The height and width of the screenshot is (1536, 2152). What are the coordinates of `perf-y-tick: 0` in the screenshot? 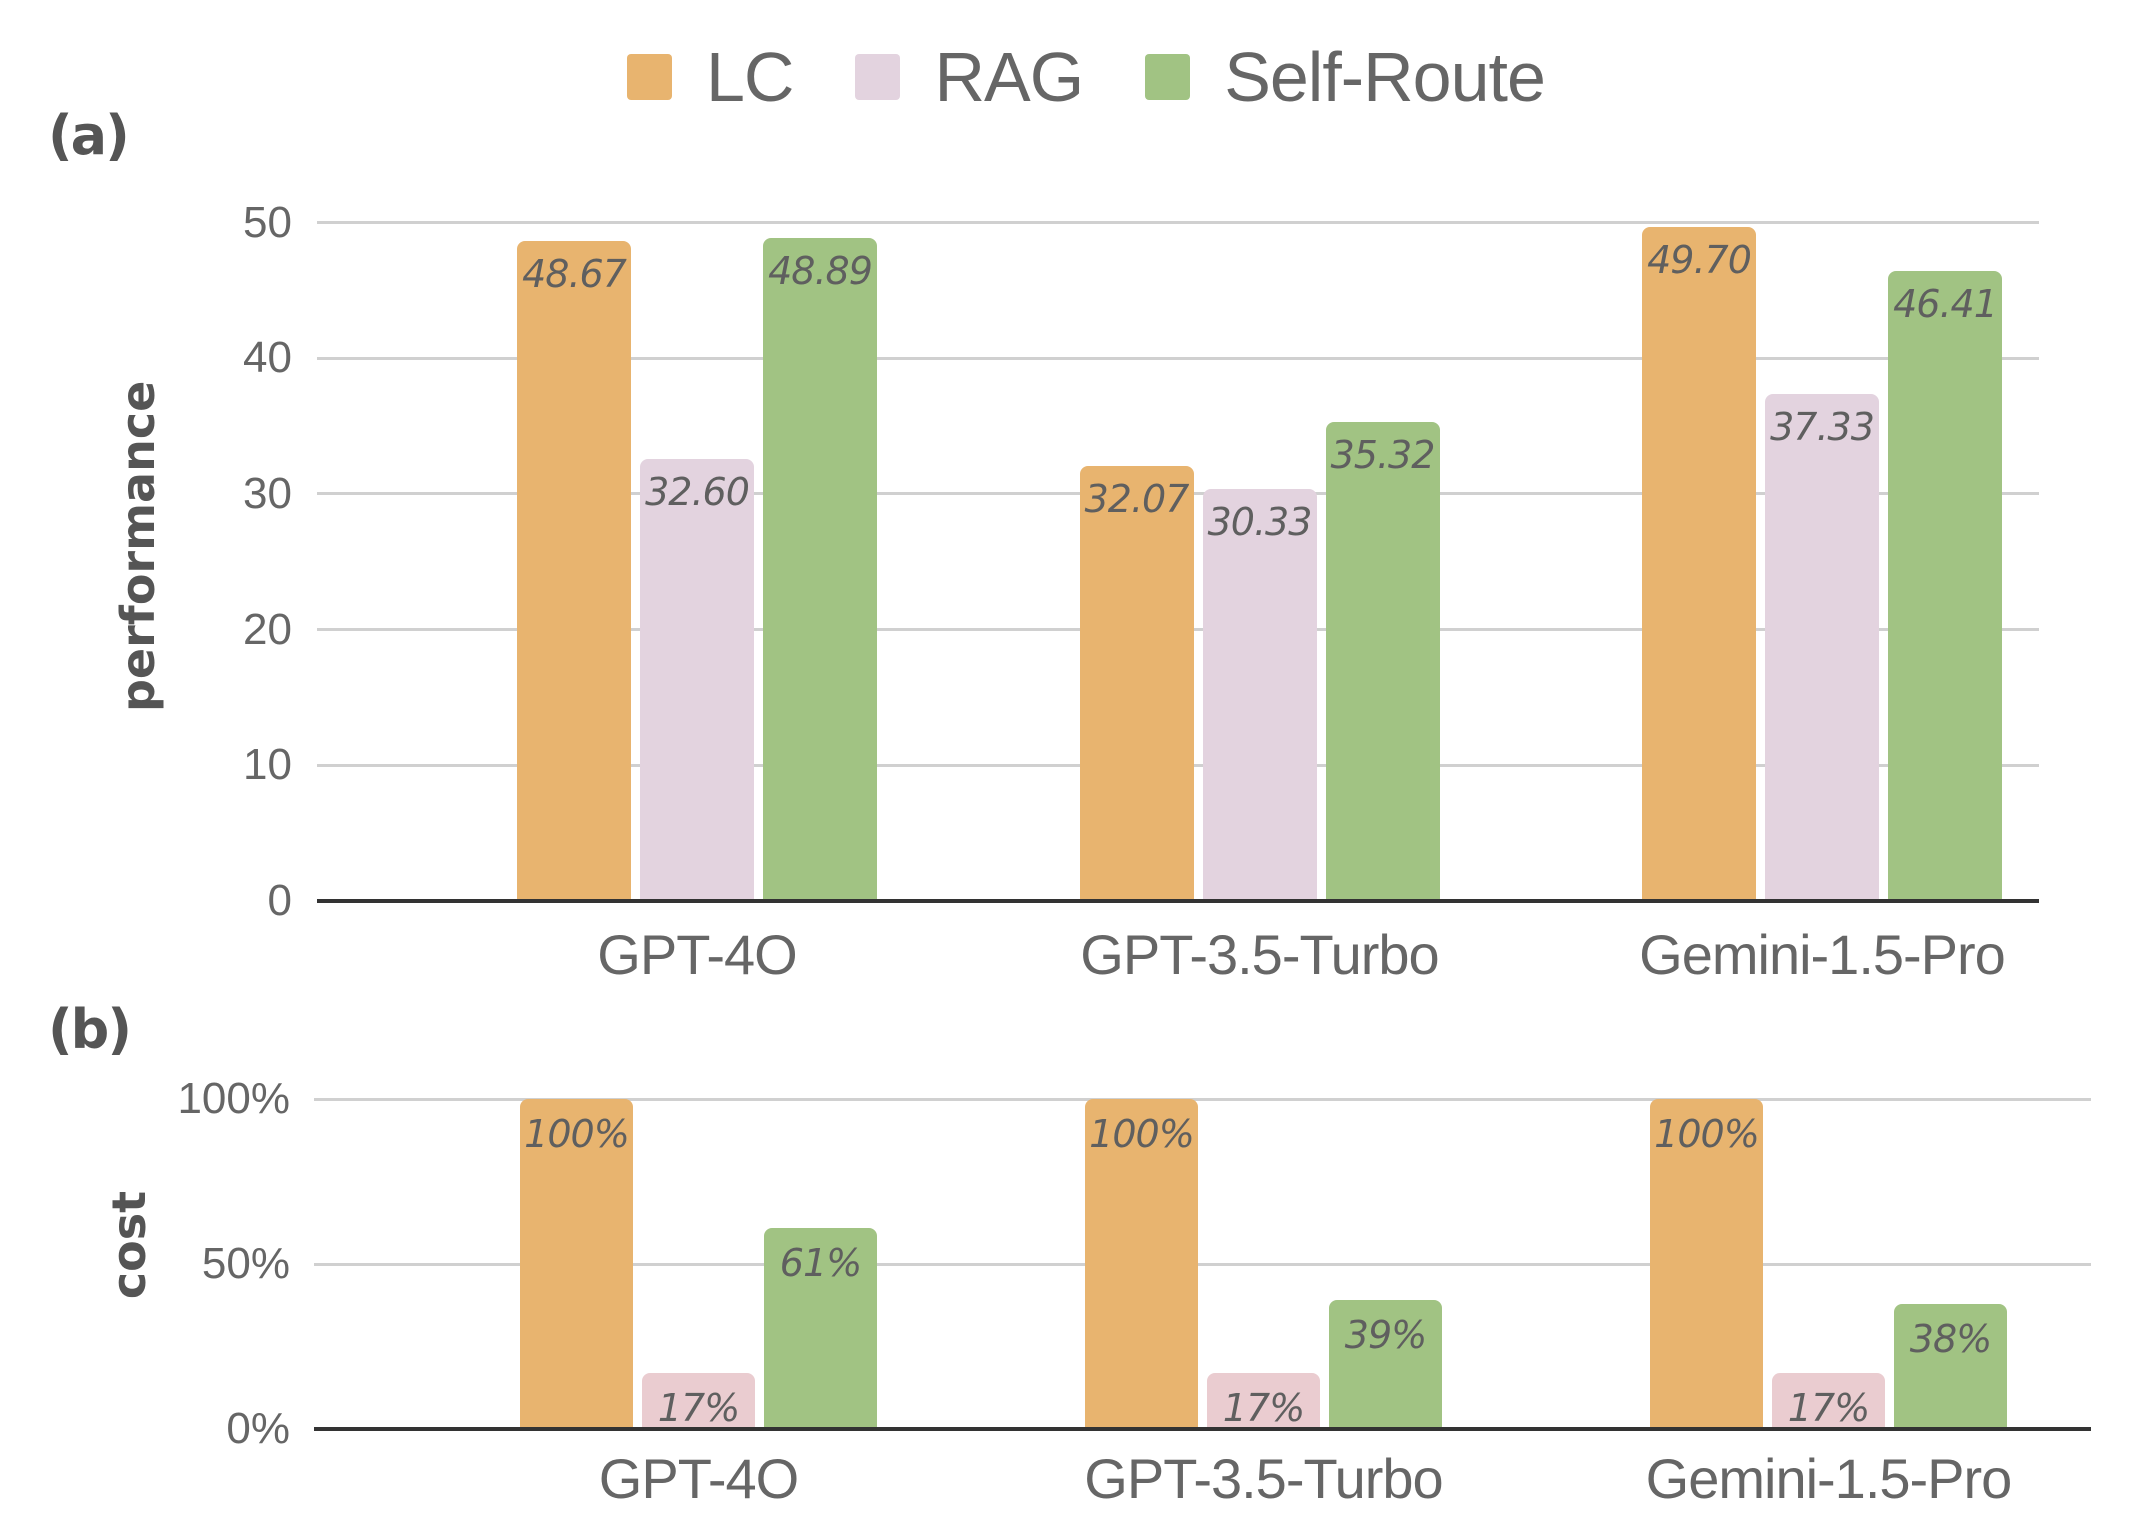 It's located at (279, 900).